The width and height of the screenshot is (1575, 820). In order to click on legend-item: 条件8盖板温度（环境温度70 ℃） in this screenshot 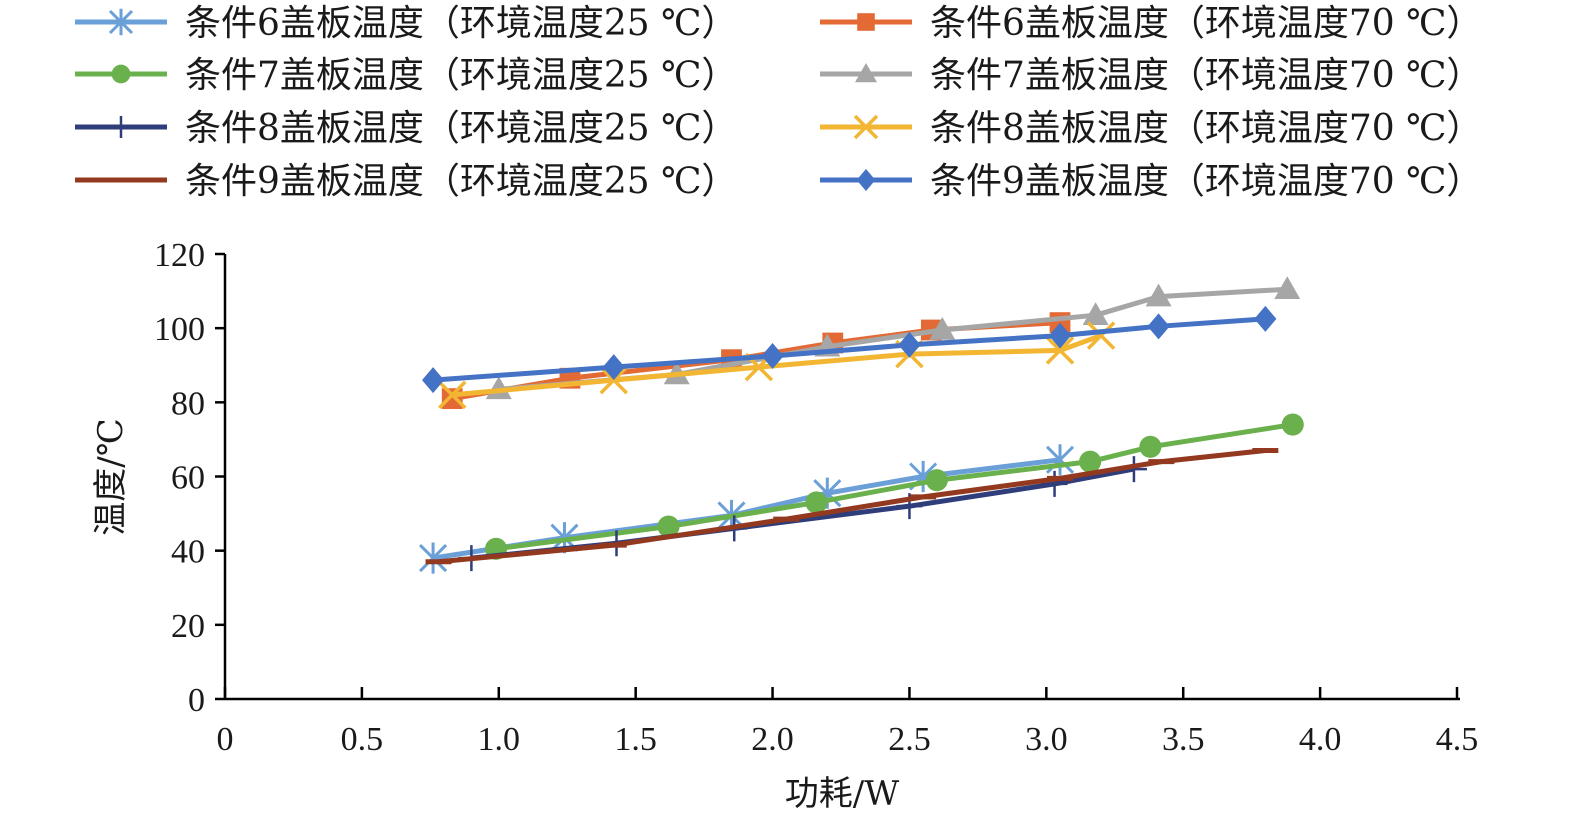, I will do `click(1151, 128)`.